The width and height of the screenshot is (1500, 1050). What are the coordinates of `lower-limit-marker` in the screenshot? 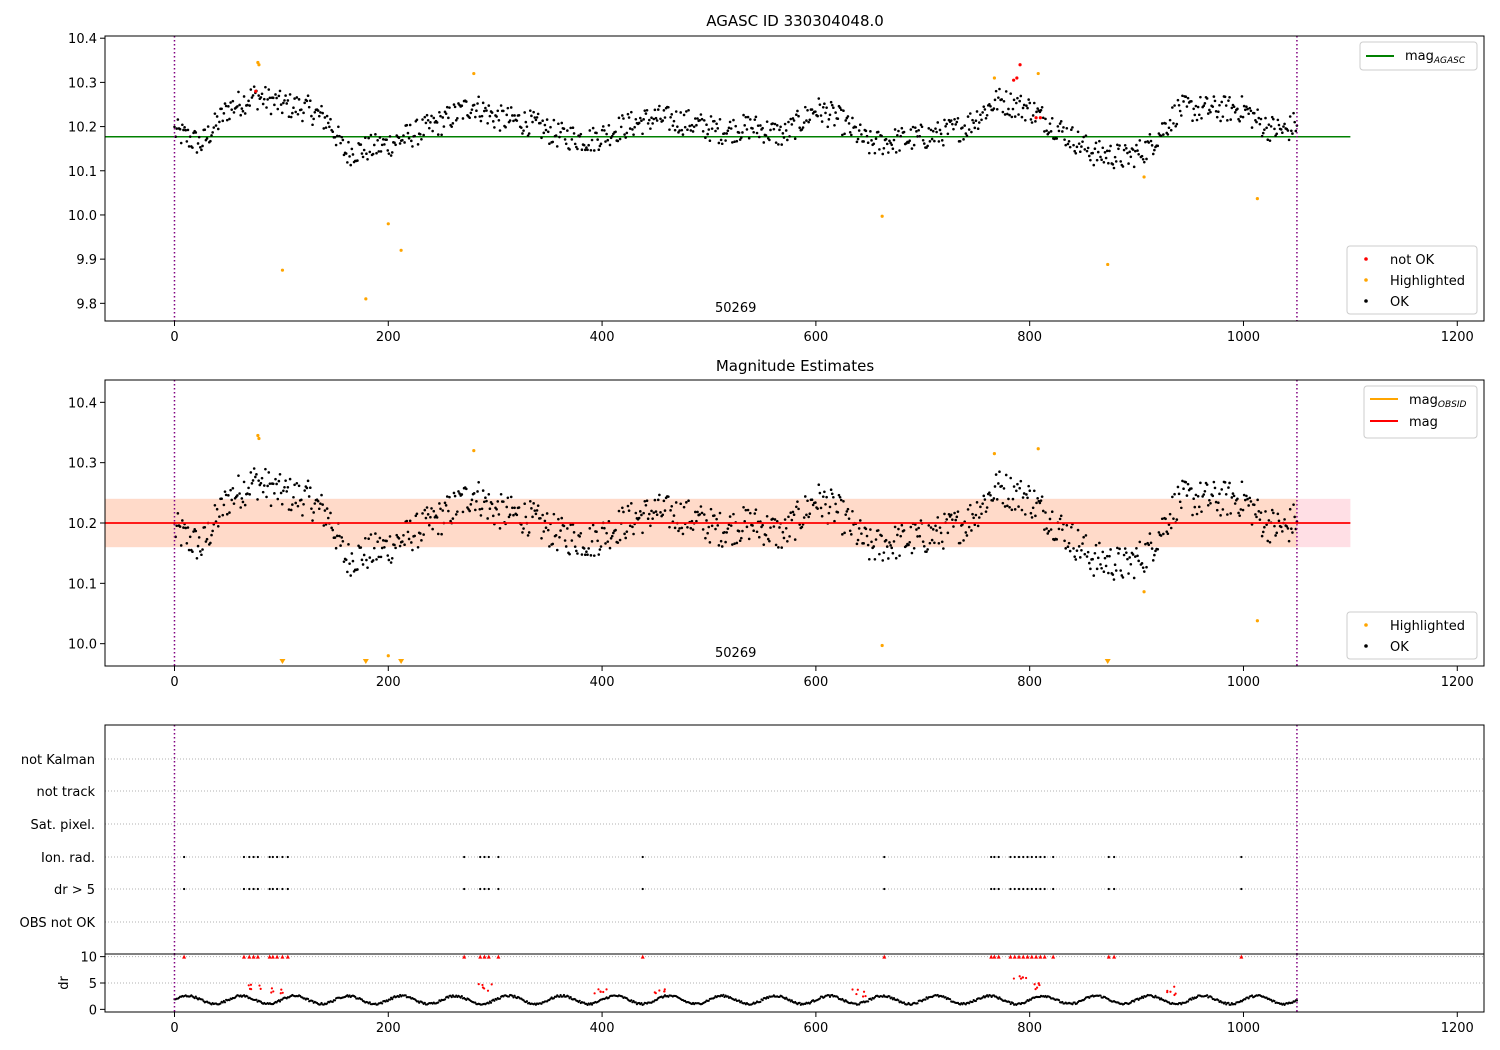 It's located at (365, 661).